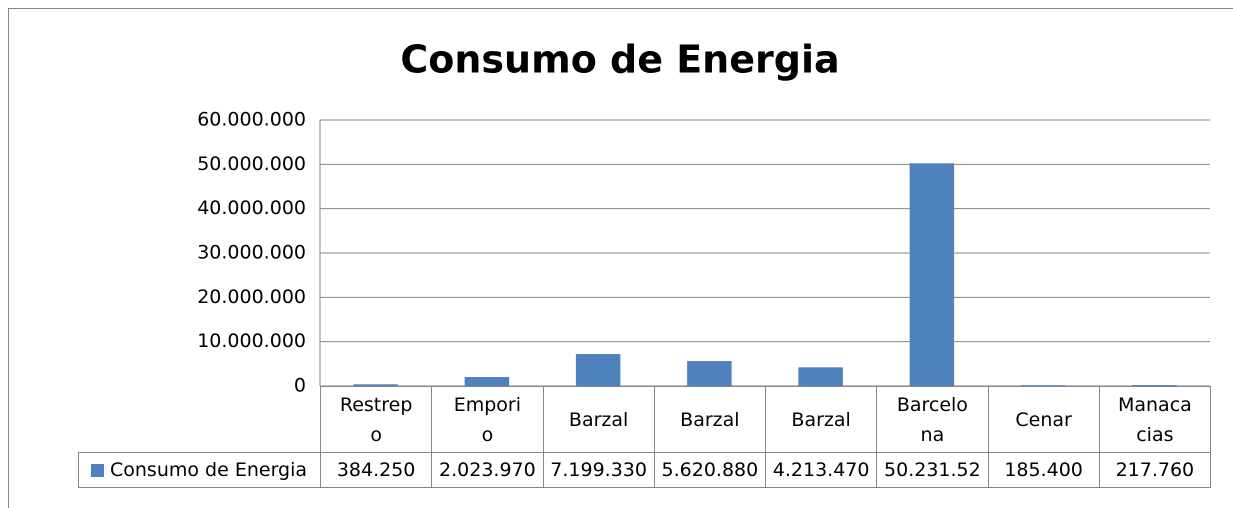 Image resolution: width=1233 pixels, height=508 pixels. I want to click on category-cell-text: Emporio, so click(487, 419).